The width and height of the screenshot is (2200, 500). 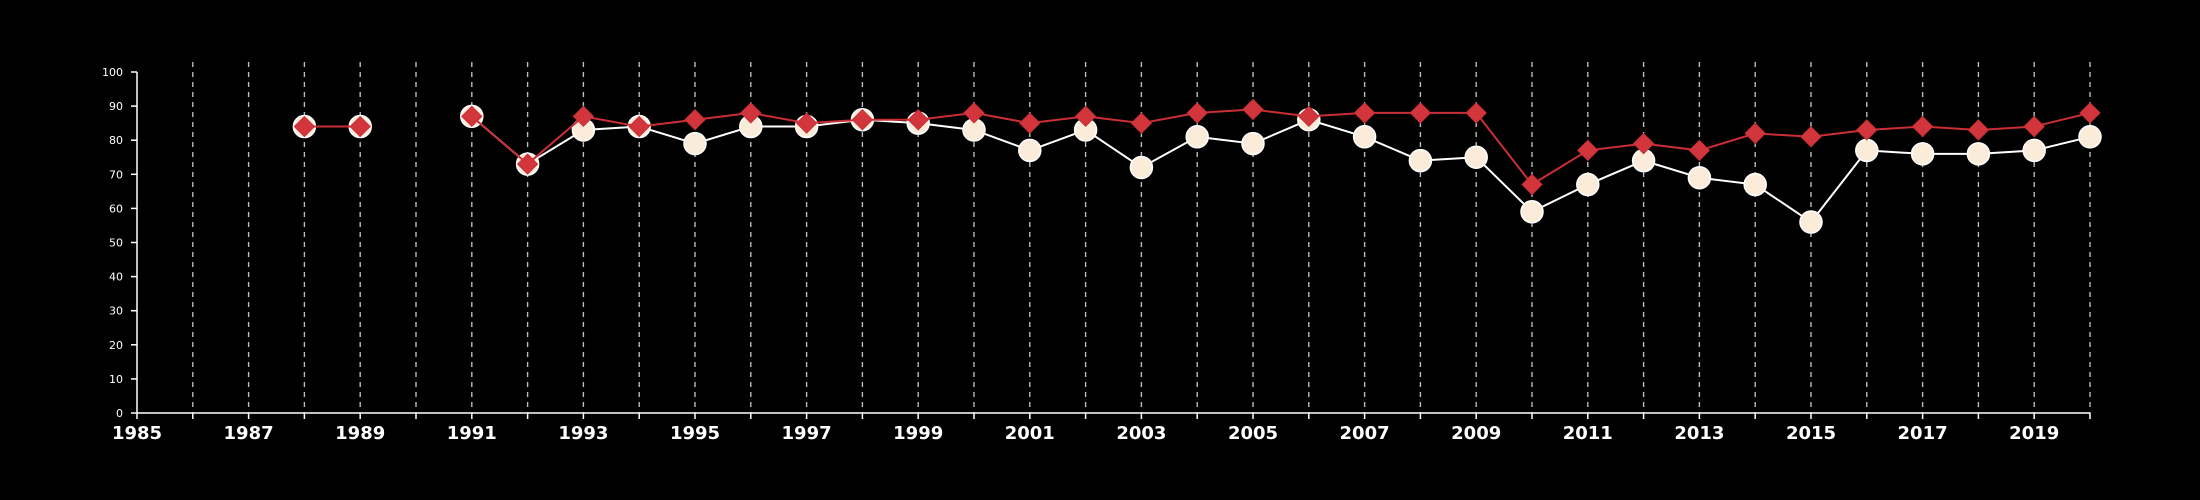 I want to click on x-tick-label-1991: 1991, so click(x=472, y=433).